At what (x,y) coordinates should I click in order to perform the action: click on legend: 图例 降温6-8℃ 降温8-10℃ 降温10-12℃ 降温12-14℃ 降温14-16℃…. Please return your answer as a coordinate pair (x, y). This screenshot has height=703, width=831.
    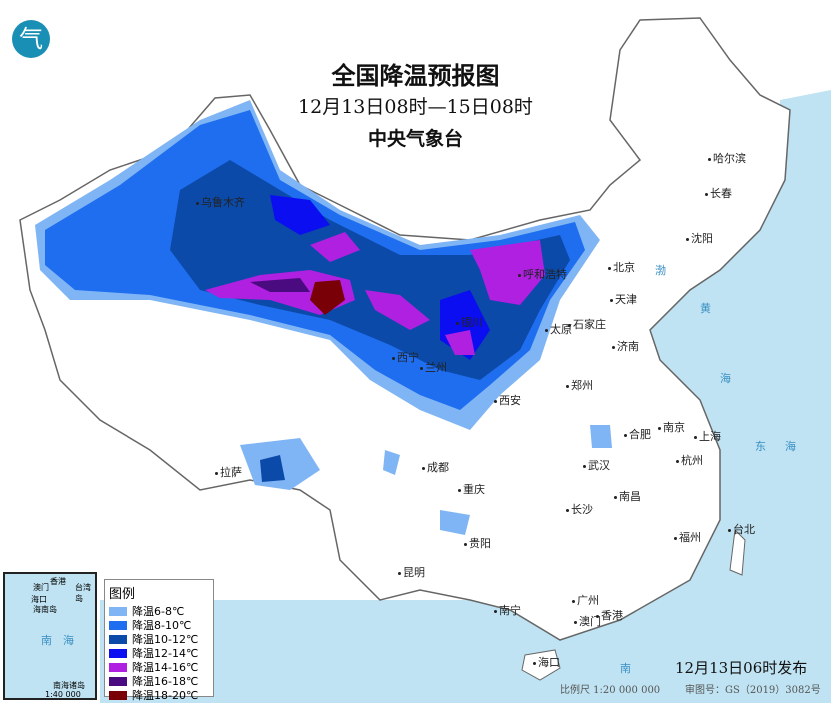
    Looking at the image, I should click on (159, 640).